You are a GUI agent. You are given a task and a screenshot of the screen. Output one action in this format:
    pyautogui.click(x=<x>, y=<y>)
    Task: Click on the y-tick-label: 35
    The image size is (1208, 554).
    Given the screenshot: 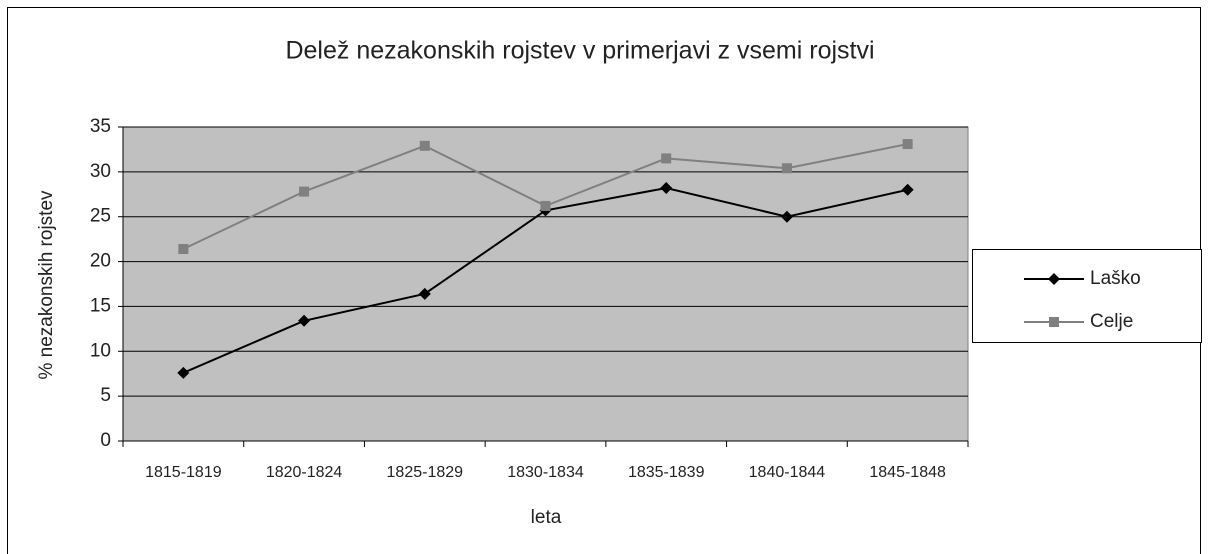 What is the action you would take?
    pyautogui.click(x=100, y=126)
    